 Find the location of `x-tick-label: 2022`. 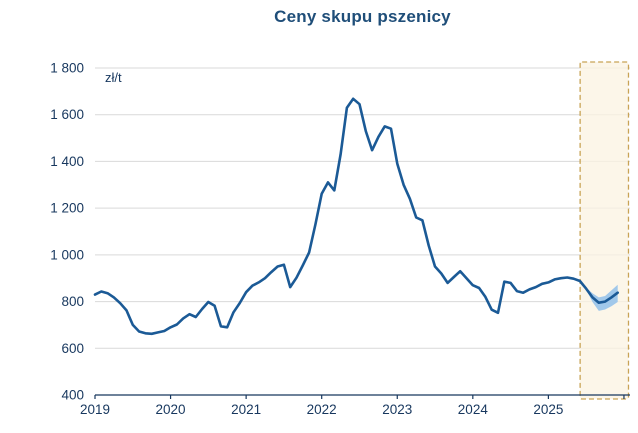

x-tick-label: 2022 is located at coordinates (322, 409).